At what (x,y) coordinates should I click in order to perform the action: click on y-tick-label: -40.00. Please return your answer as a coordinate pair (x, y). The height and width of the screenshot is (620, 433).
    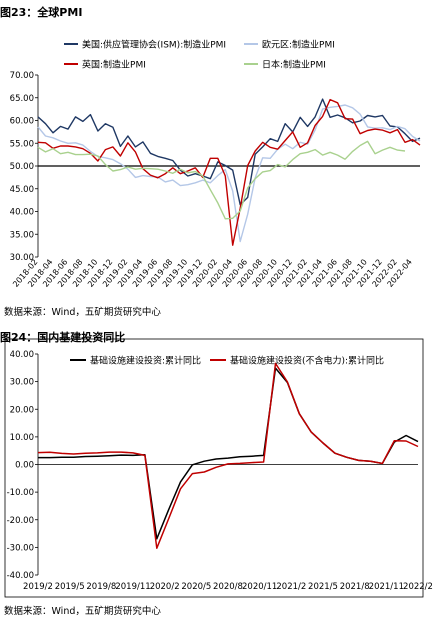
    Looking at the image, I should click on (20, 576).